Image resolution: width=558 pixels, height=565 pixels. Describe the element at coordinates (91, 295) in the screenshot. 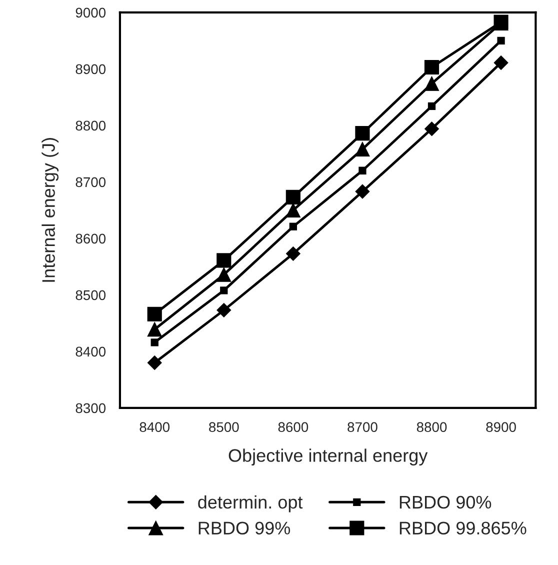

I see `y-tick-label: 8500` at that location.